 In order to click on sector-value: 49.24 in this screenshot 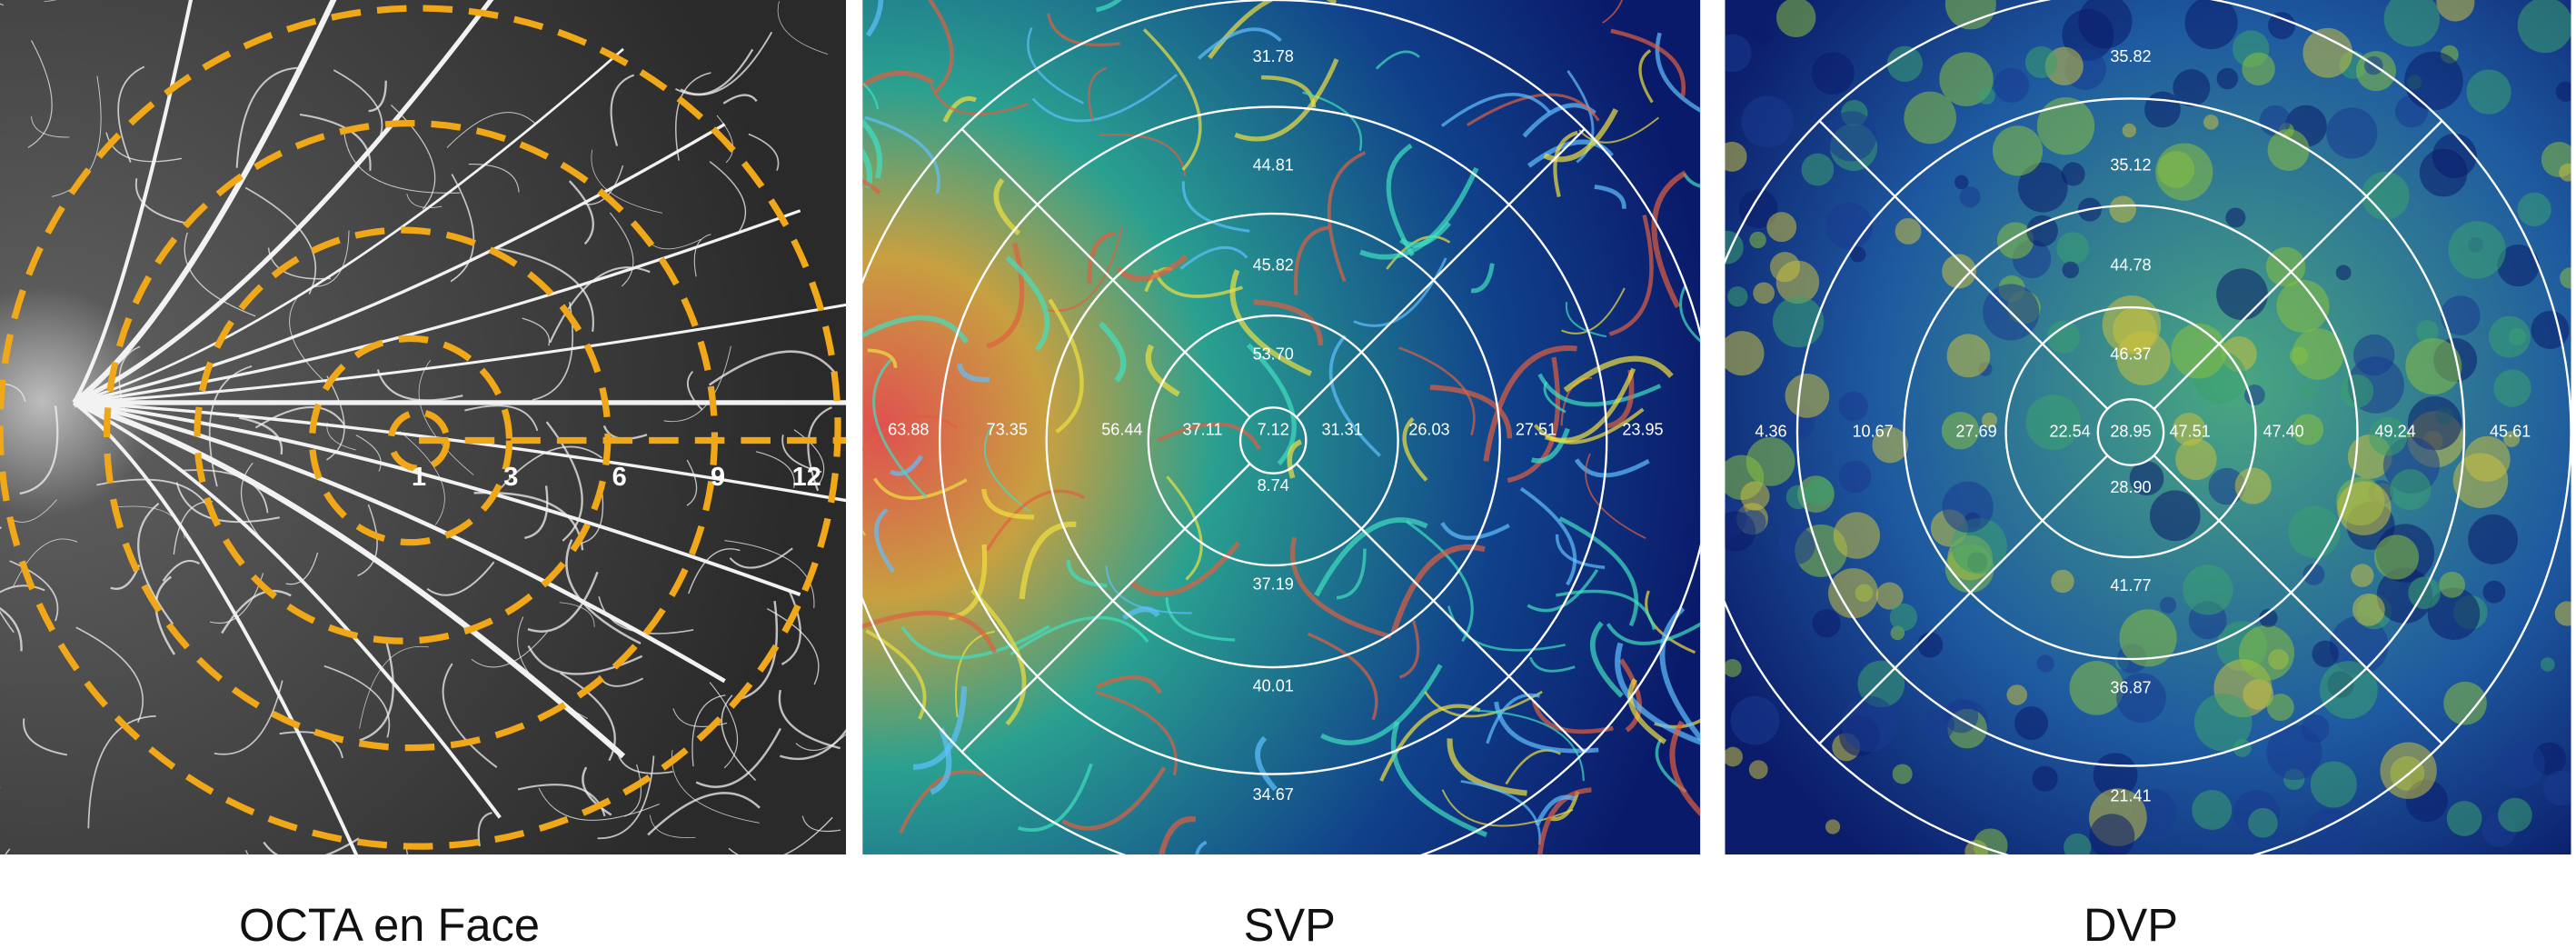, I will do `click(2395, 431)`.